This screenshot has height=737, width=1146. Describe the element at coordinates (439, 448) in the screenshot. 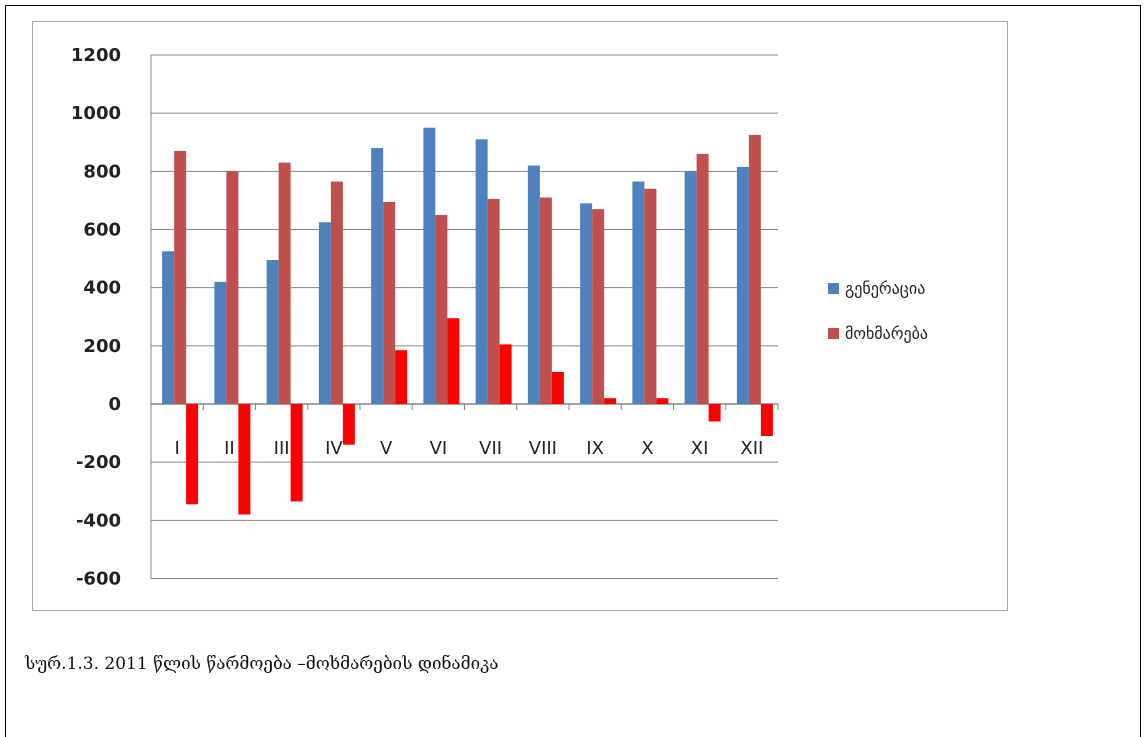

I see `x-tick-label: VI` at that location.